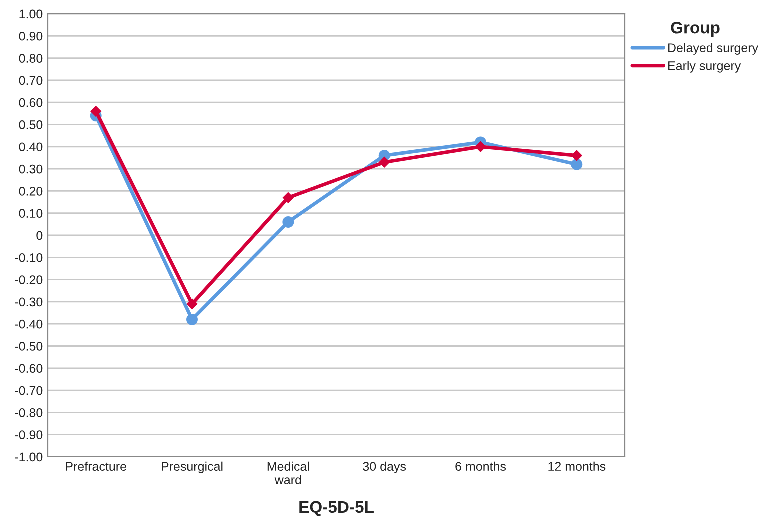 The image size is (769, 526). I want to click on y-tick-label: -0.80, so click(29, 413).